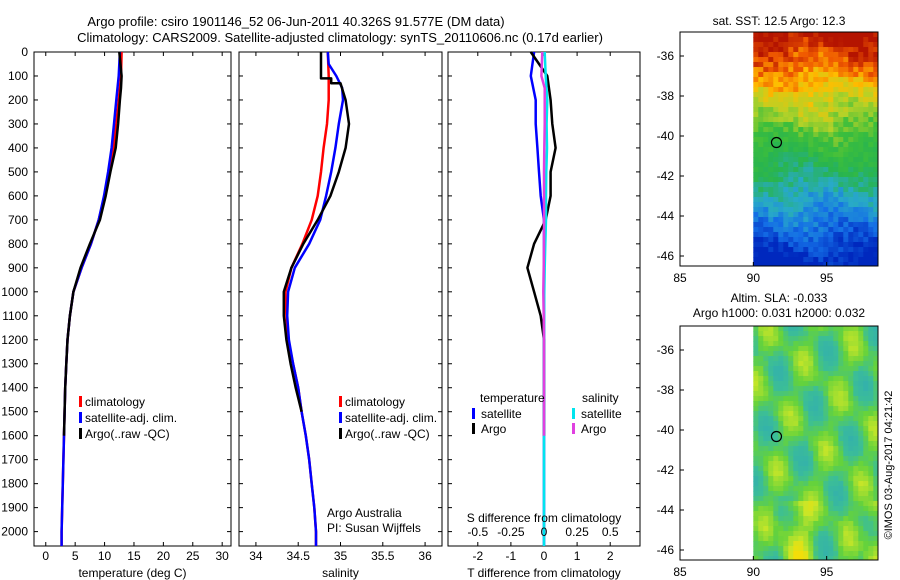 The width and height of the screenshot is (900, 580). I want to click on diff-legend-swatch, so click(573, 428).